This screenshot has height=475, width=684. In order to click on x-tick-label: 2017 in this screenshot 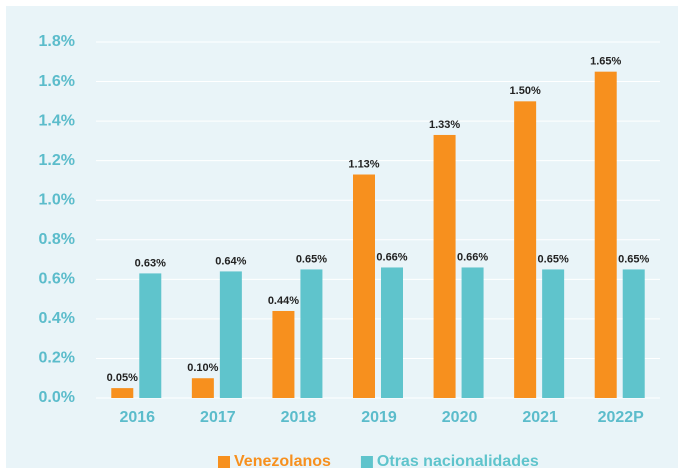, I will do `click(218, 417)`.